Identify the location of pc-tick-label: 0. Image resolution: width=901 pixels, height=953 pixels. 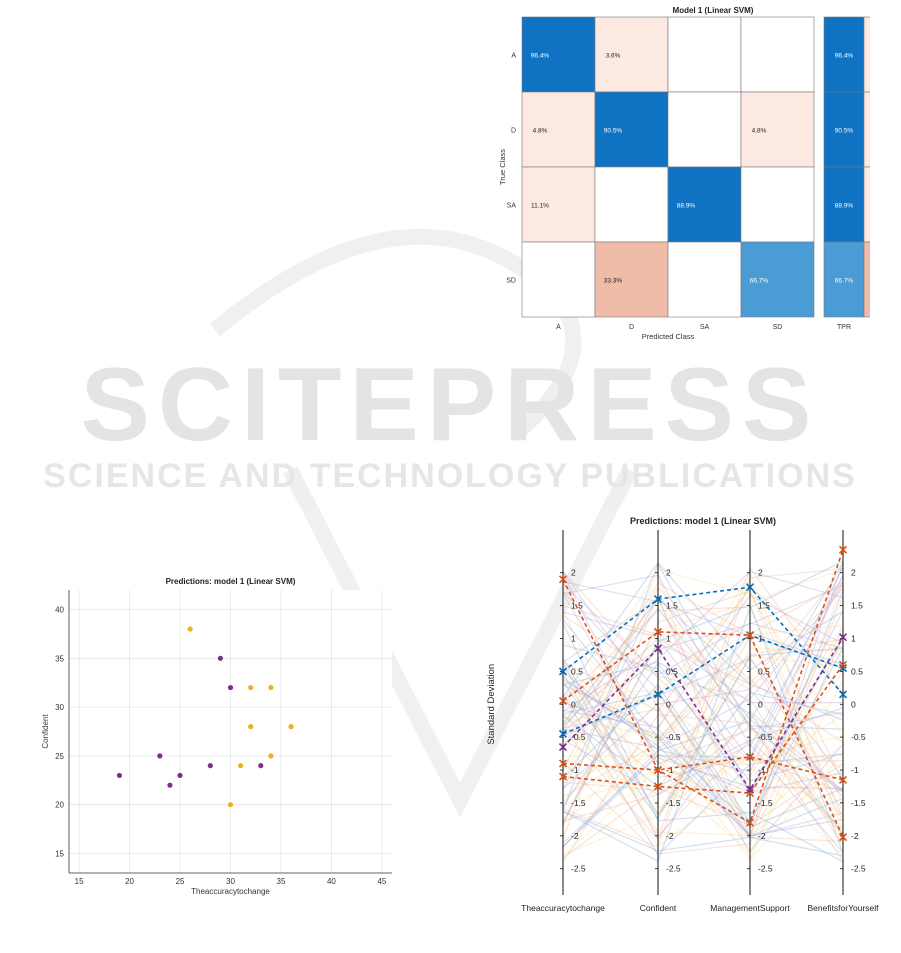
(853, 704).